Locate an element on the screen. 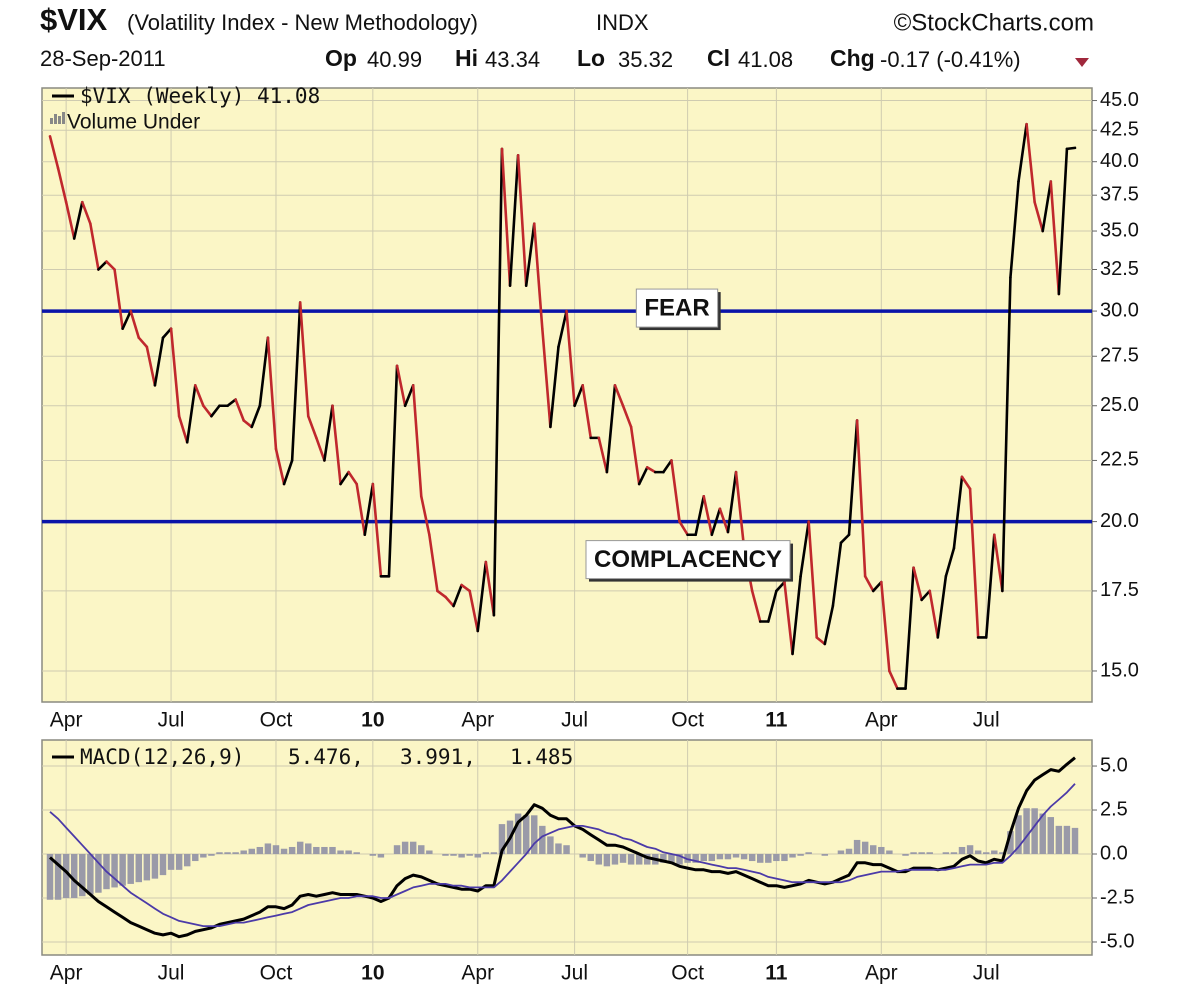 The width and height of the screenshot is (1200, 999). change-arrow is located at coordinates (1082, 62).